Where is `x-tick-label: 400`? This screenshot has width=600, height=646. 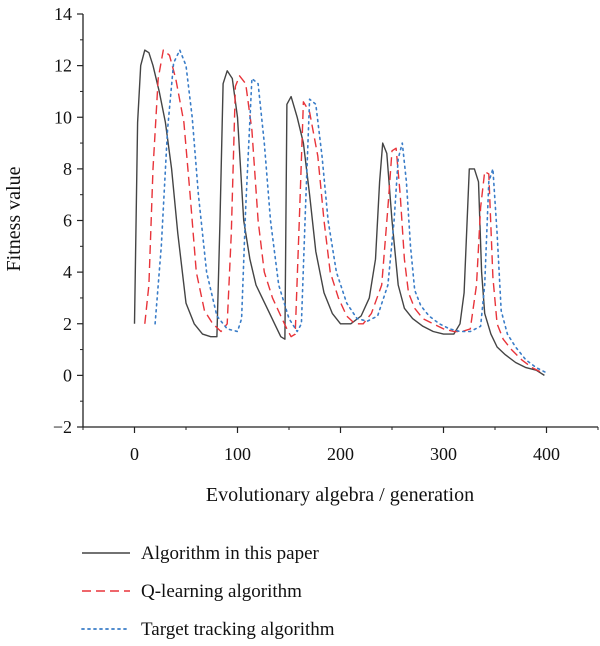 x-tick-label: 400 is located at coordinates (546, 454).